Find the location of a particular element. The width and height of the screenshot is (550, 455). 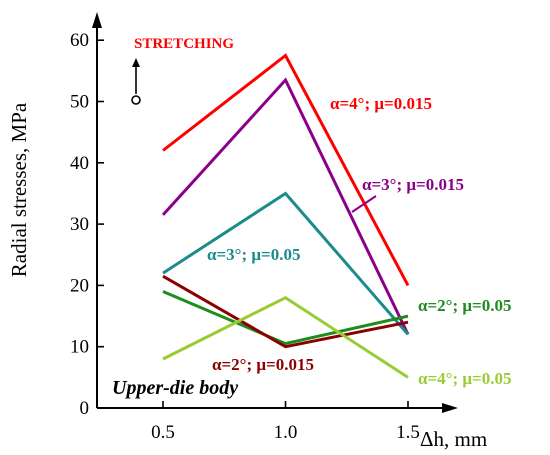

x-ticks: 0.5 1.0 1.5 is located at coordinates (285, 422).